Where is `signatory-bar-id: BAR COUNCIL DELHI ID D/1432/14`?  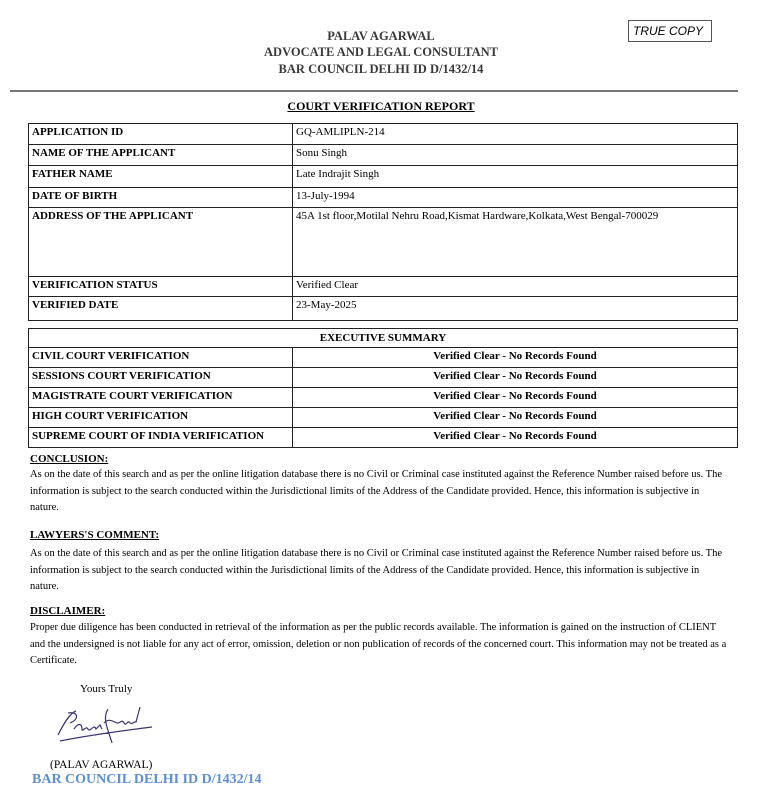
signatory-bar-id: BAR COUNCIL DELHI ID D/1432/14 is located at coordinates (147, 779).